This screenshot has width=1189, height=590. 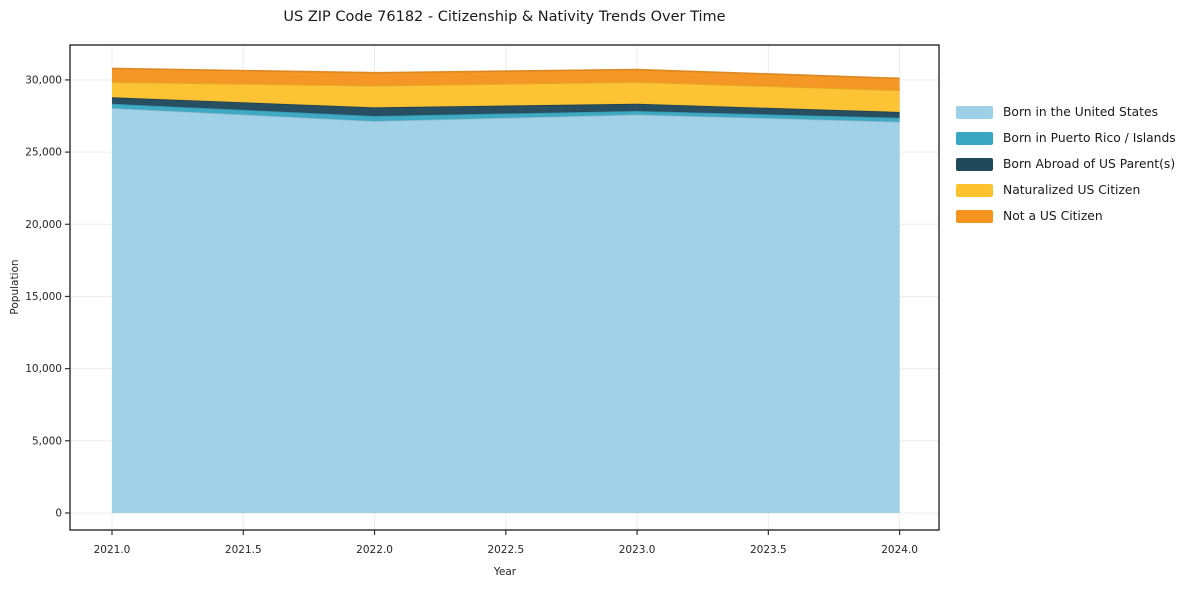 I want to click on x-axis-label: Year, so click(x=505, y=572).